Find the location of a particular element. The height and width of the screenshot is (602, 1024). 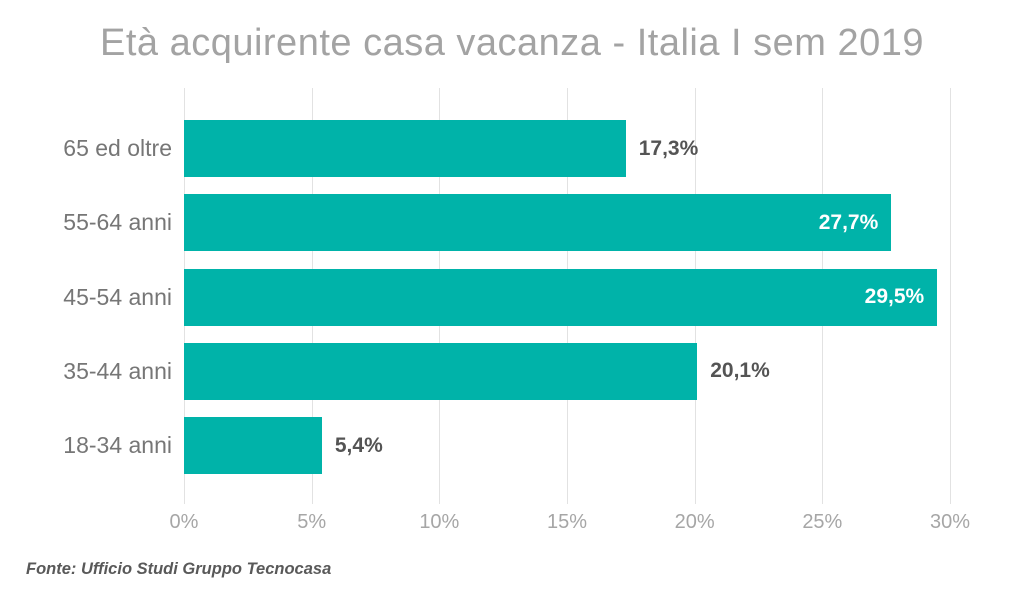

bar-value-label: 29,5% is located at coordinates (894, 297).